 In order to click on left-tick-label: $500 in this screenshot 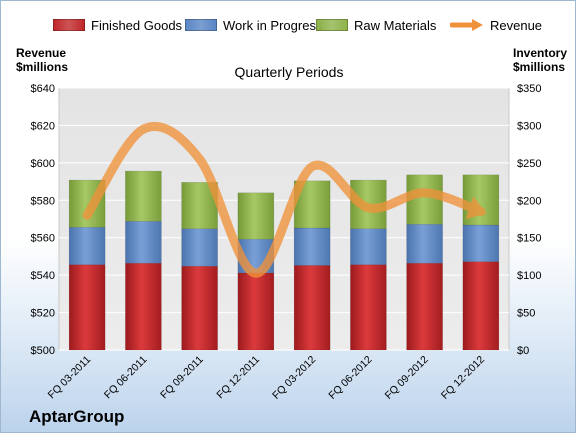, I will do `click(43, 351)`.